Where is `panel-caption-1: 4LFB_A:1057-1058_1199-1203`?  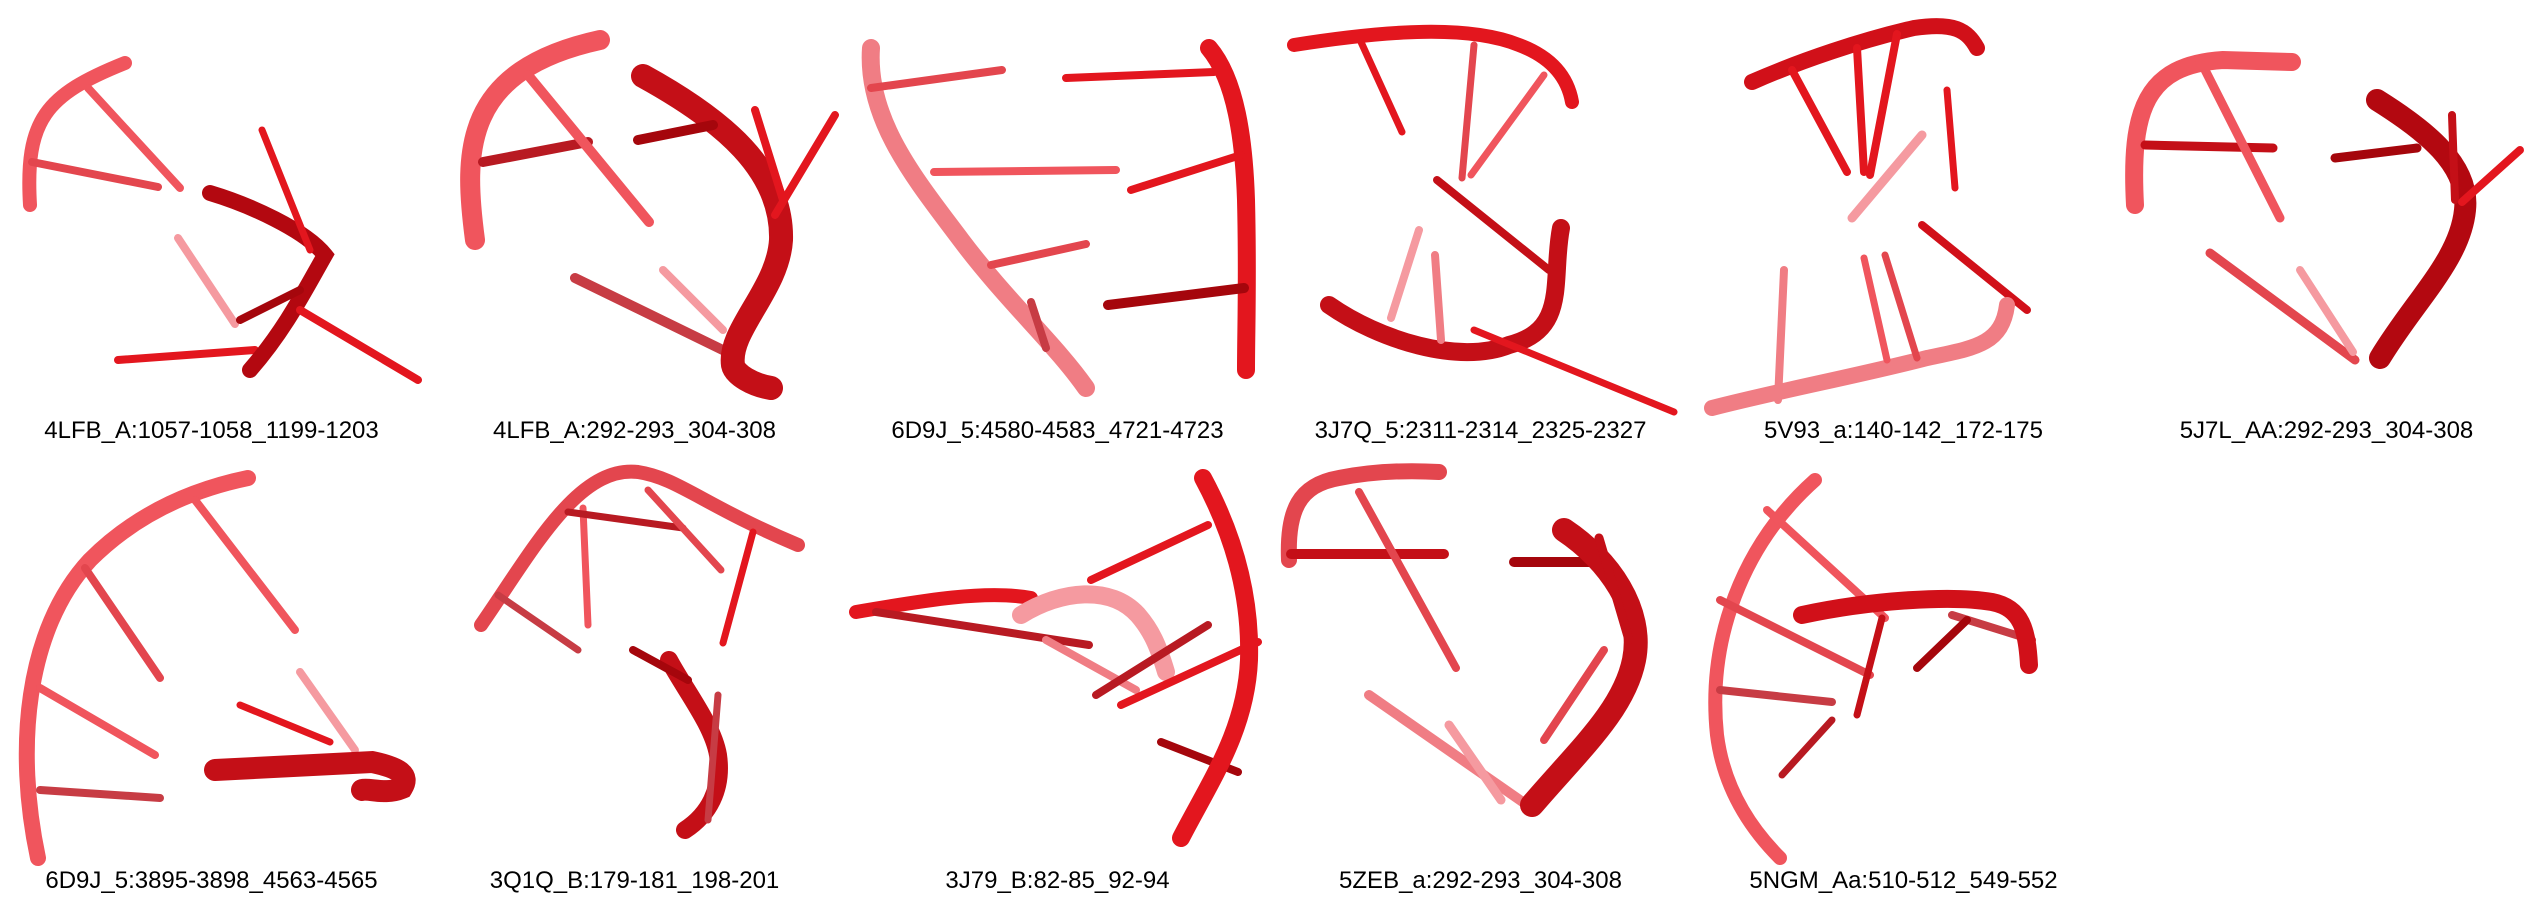 panel-caption-1: 4LFB_A:1057-1058_1199-1203 is located at coordinates (211, 430).